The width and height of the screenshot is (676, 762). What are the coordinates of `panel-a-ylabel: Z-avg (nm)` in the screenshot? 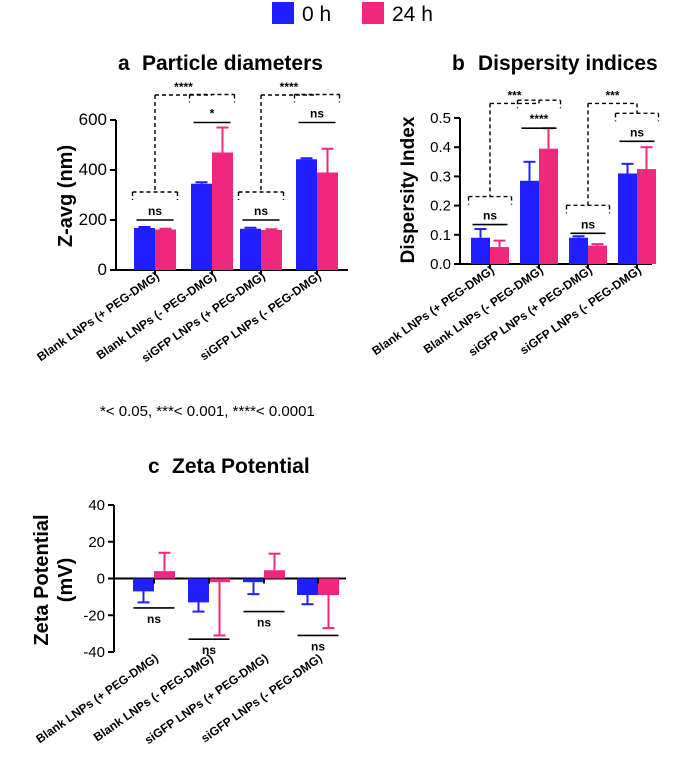 It's located at (66, 196).